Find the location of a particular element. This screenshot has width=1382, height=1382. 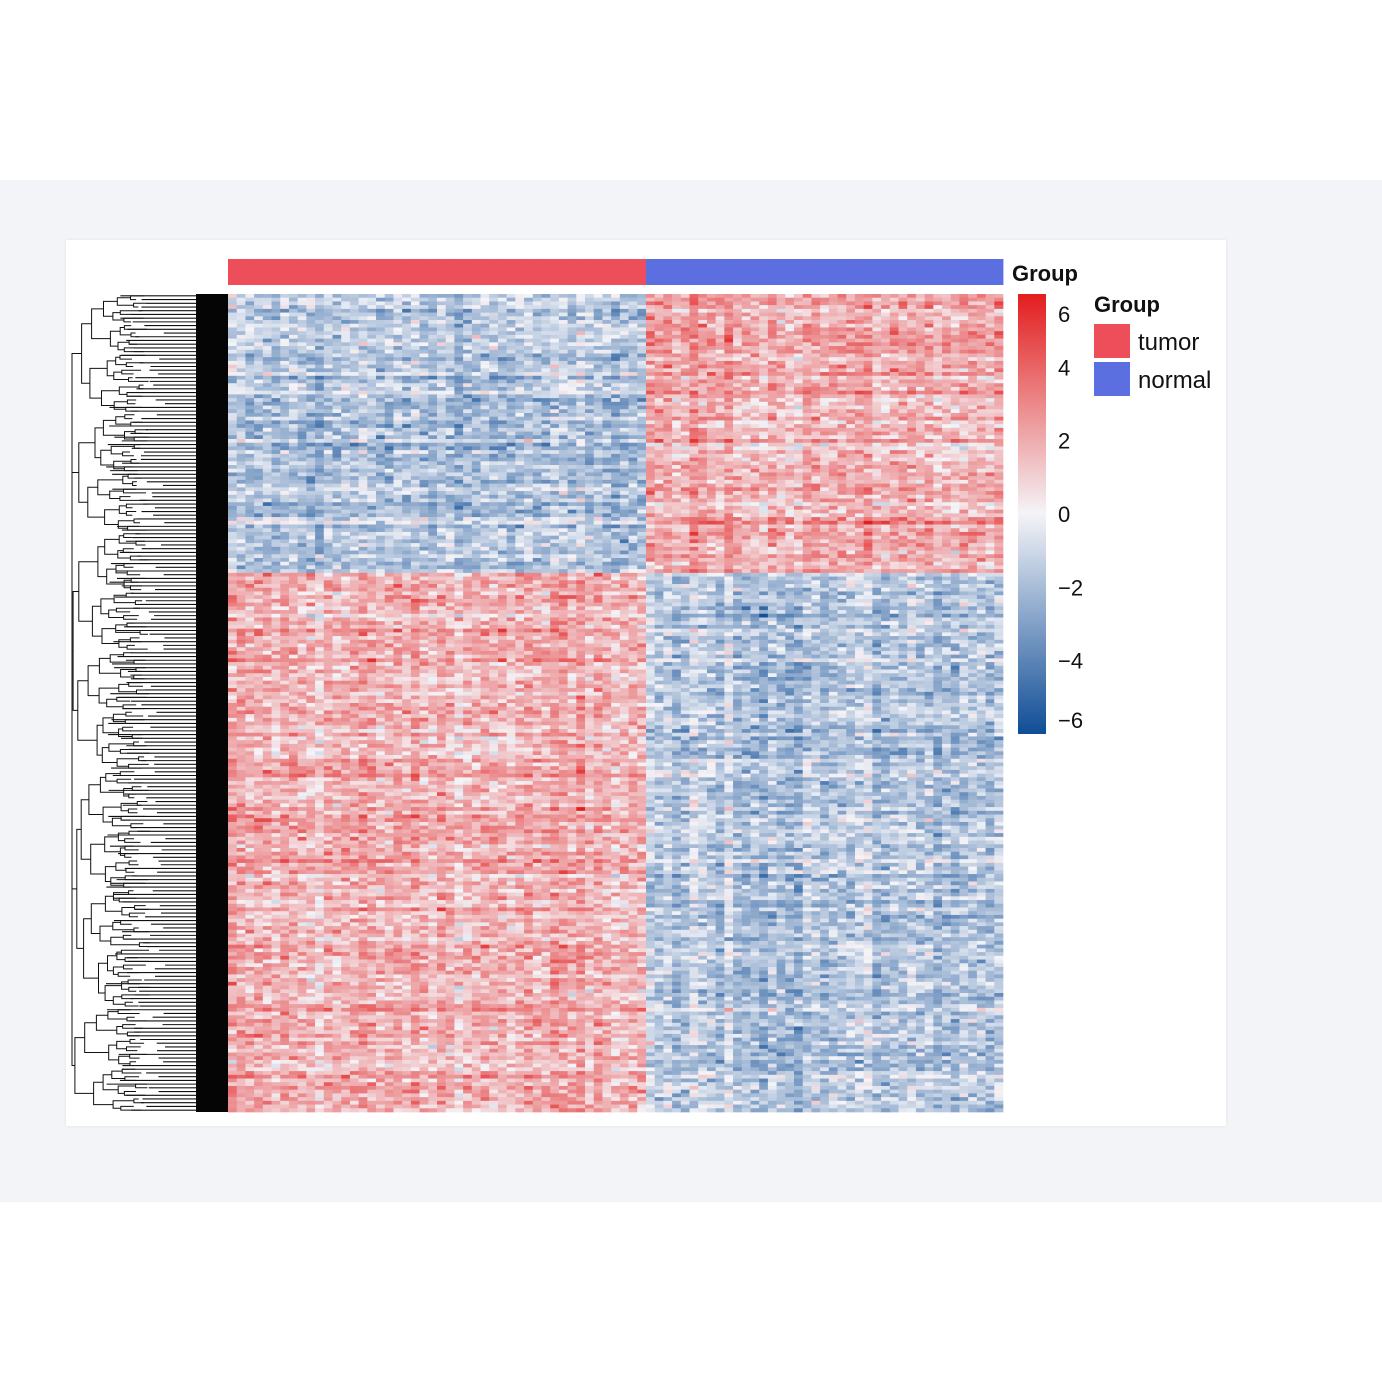

annotation-cell-normal is located at coordinates (981, 272).